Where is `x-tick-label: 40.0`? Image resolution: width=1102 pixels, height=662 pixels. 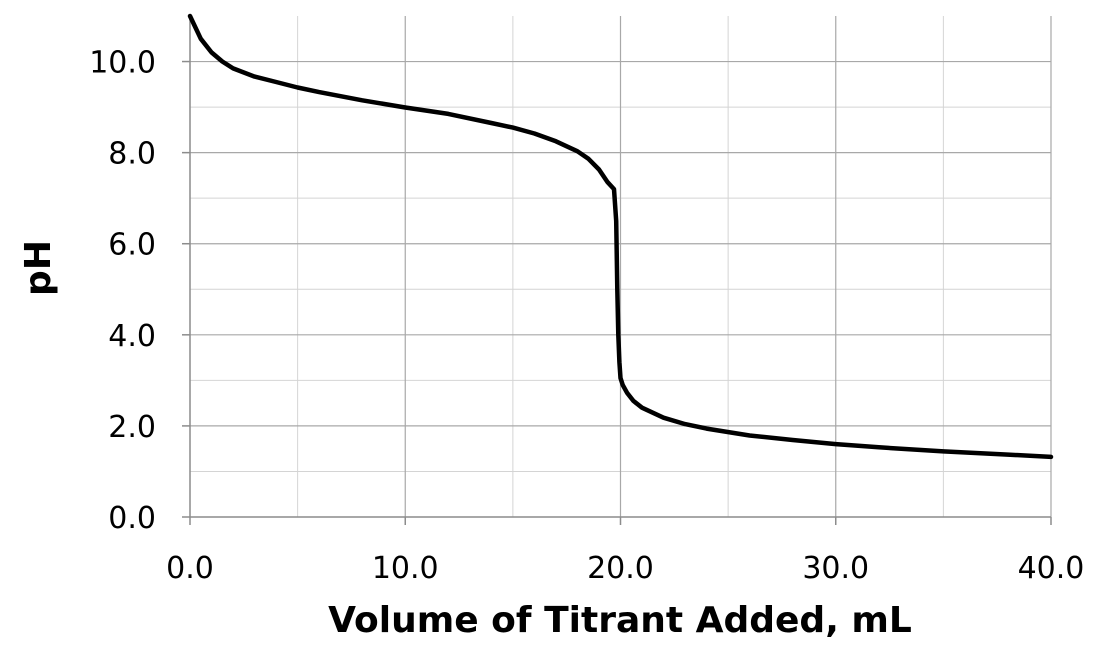 x-tick-label: 40.0 is located at coordinates (1051, 568).